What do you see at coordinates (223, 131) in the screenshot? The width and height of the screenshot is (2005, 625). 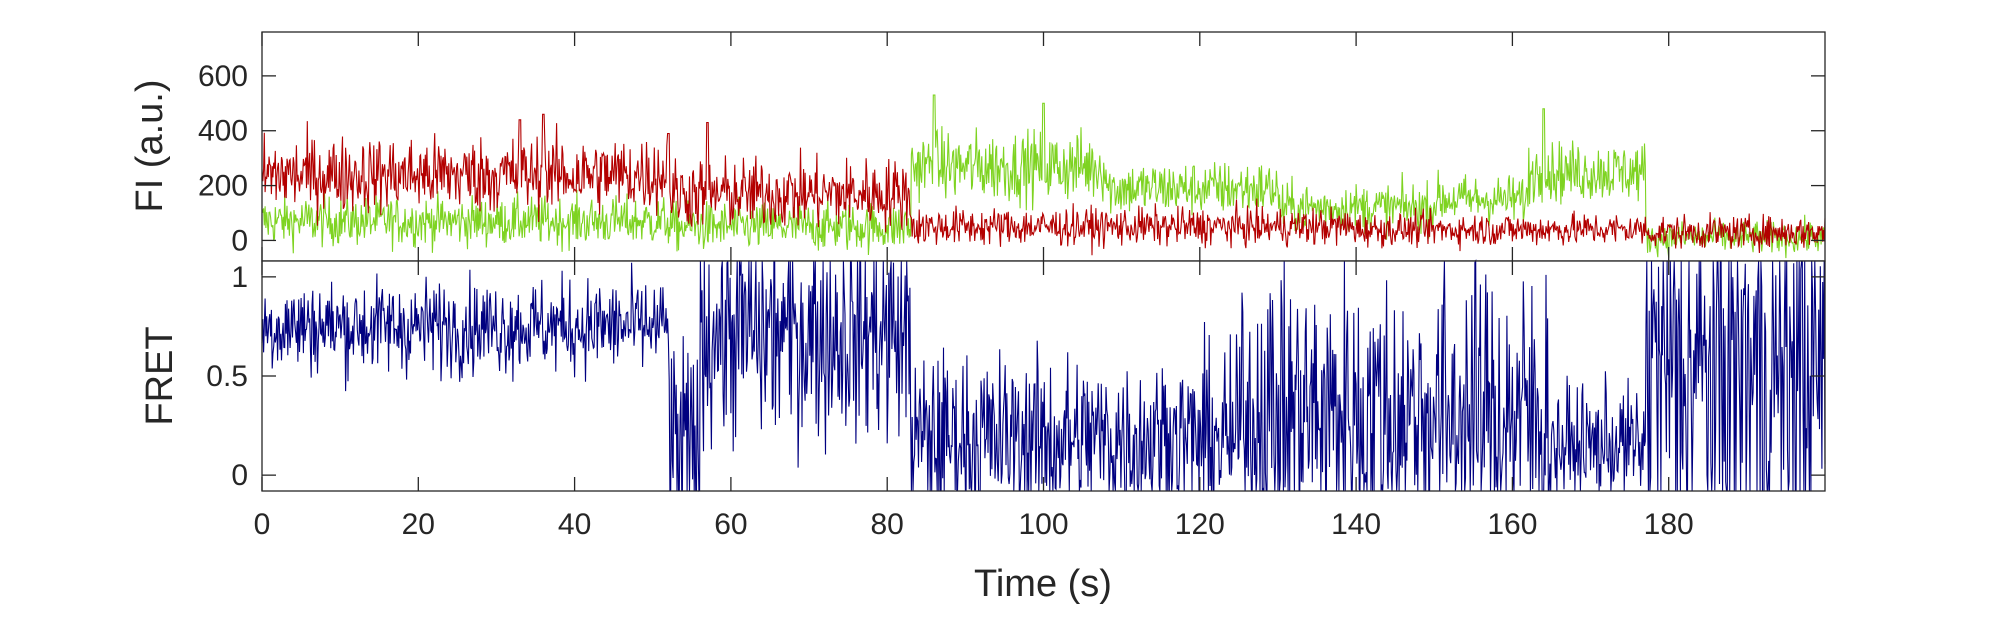 I see `y-tick-label: 400` at bounding box center [223, 131].